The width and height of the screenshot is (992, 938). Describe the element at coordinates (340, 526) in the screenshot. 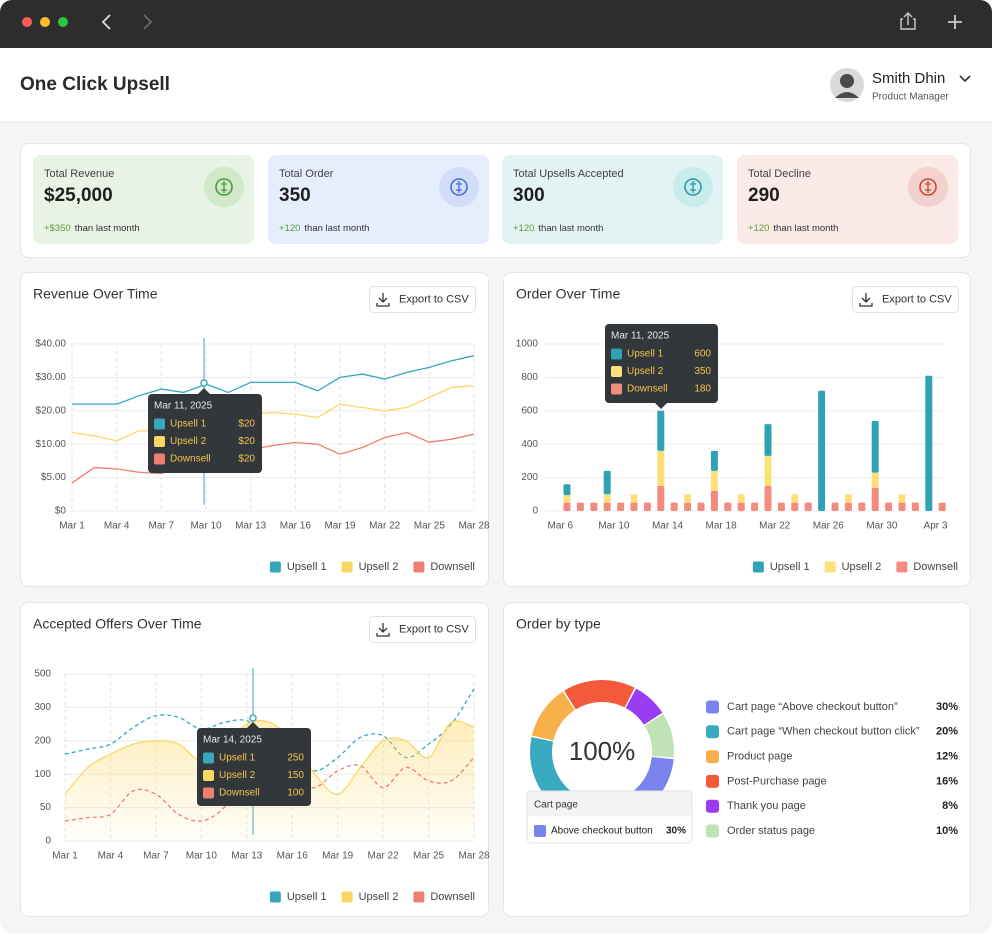

I see `x-tick-label: Mar 19` at that location.